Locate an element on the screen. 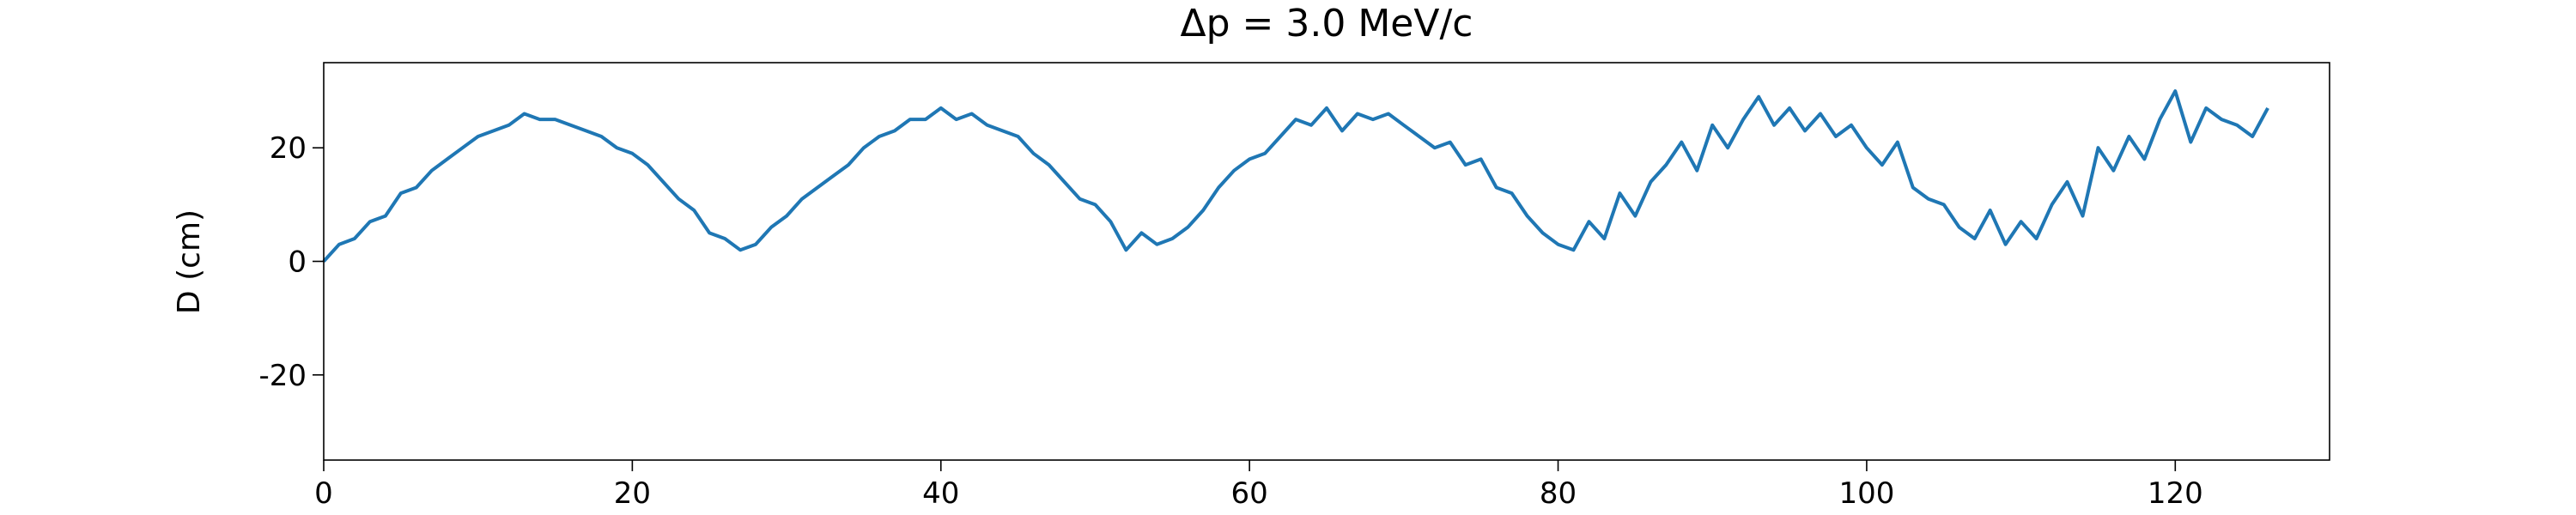 The width and height of the screenshot is (2576, 515). y-axis-label: D (cm) is located at coordinates (190, 261).